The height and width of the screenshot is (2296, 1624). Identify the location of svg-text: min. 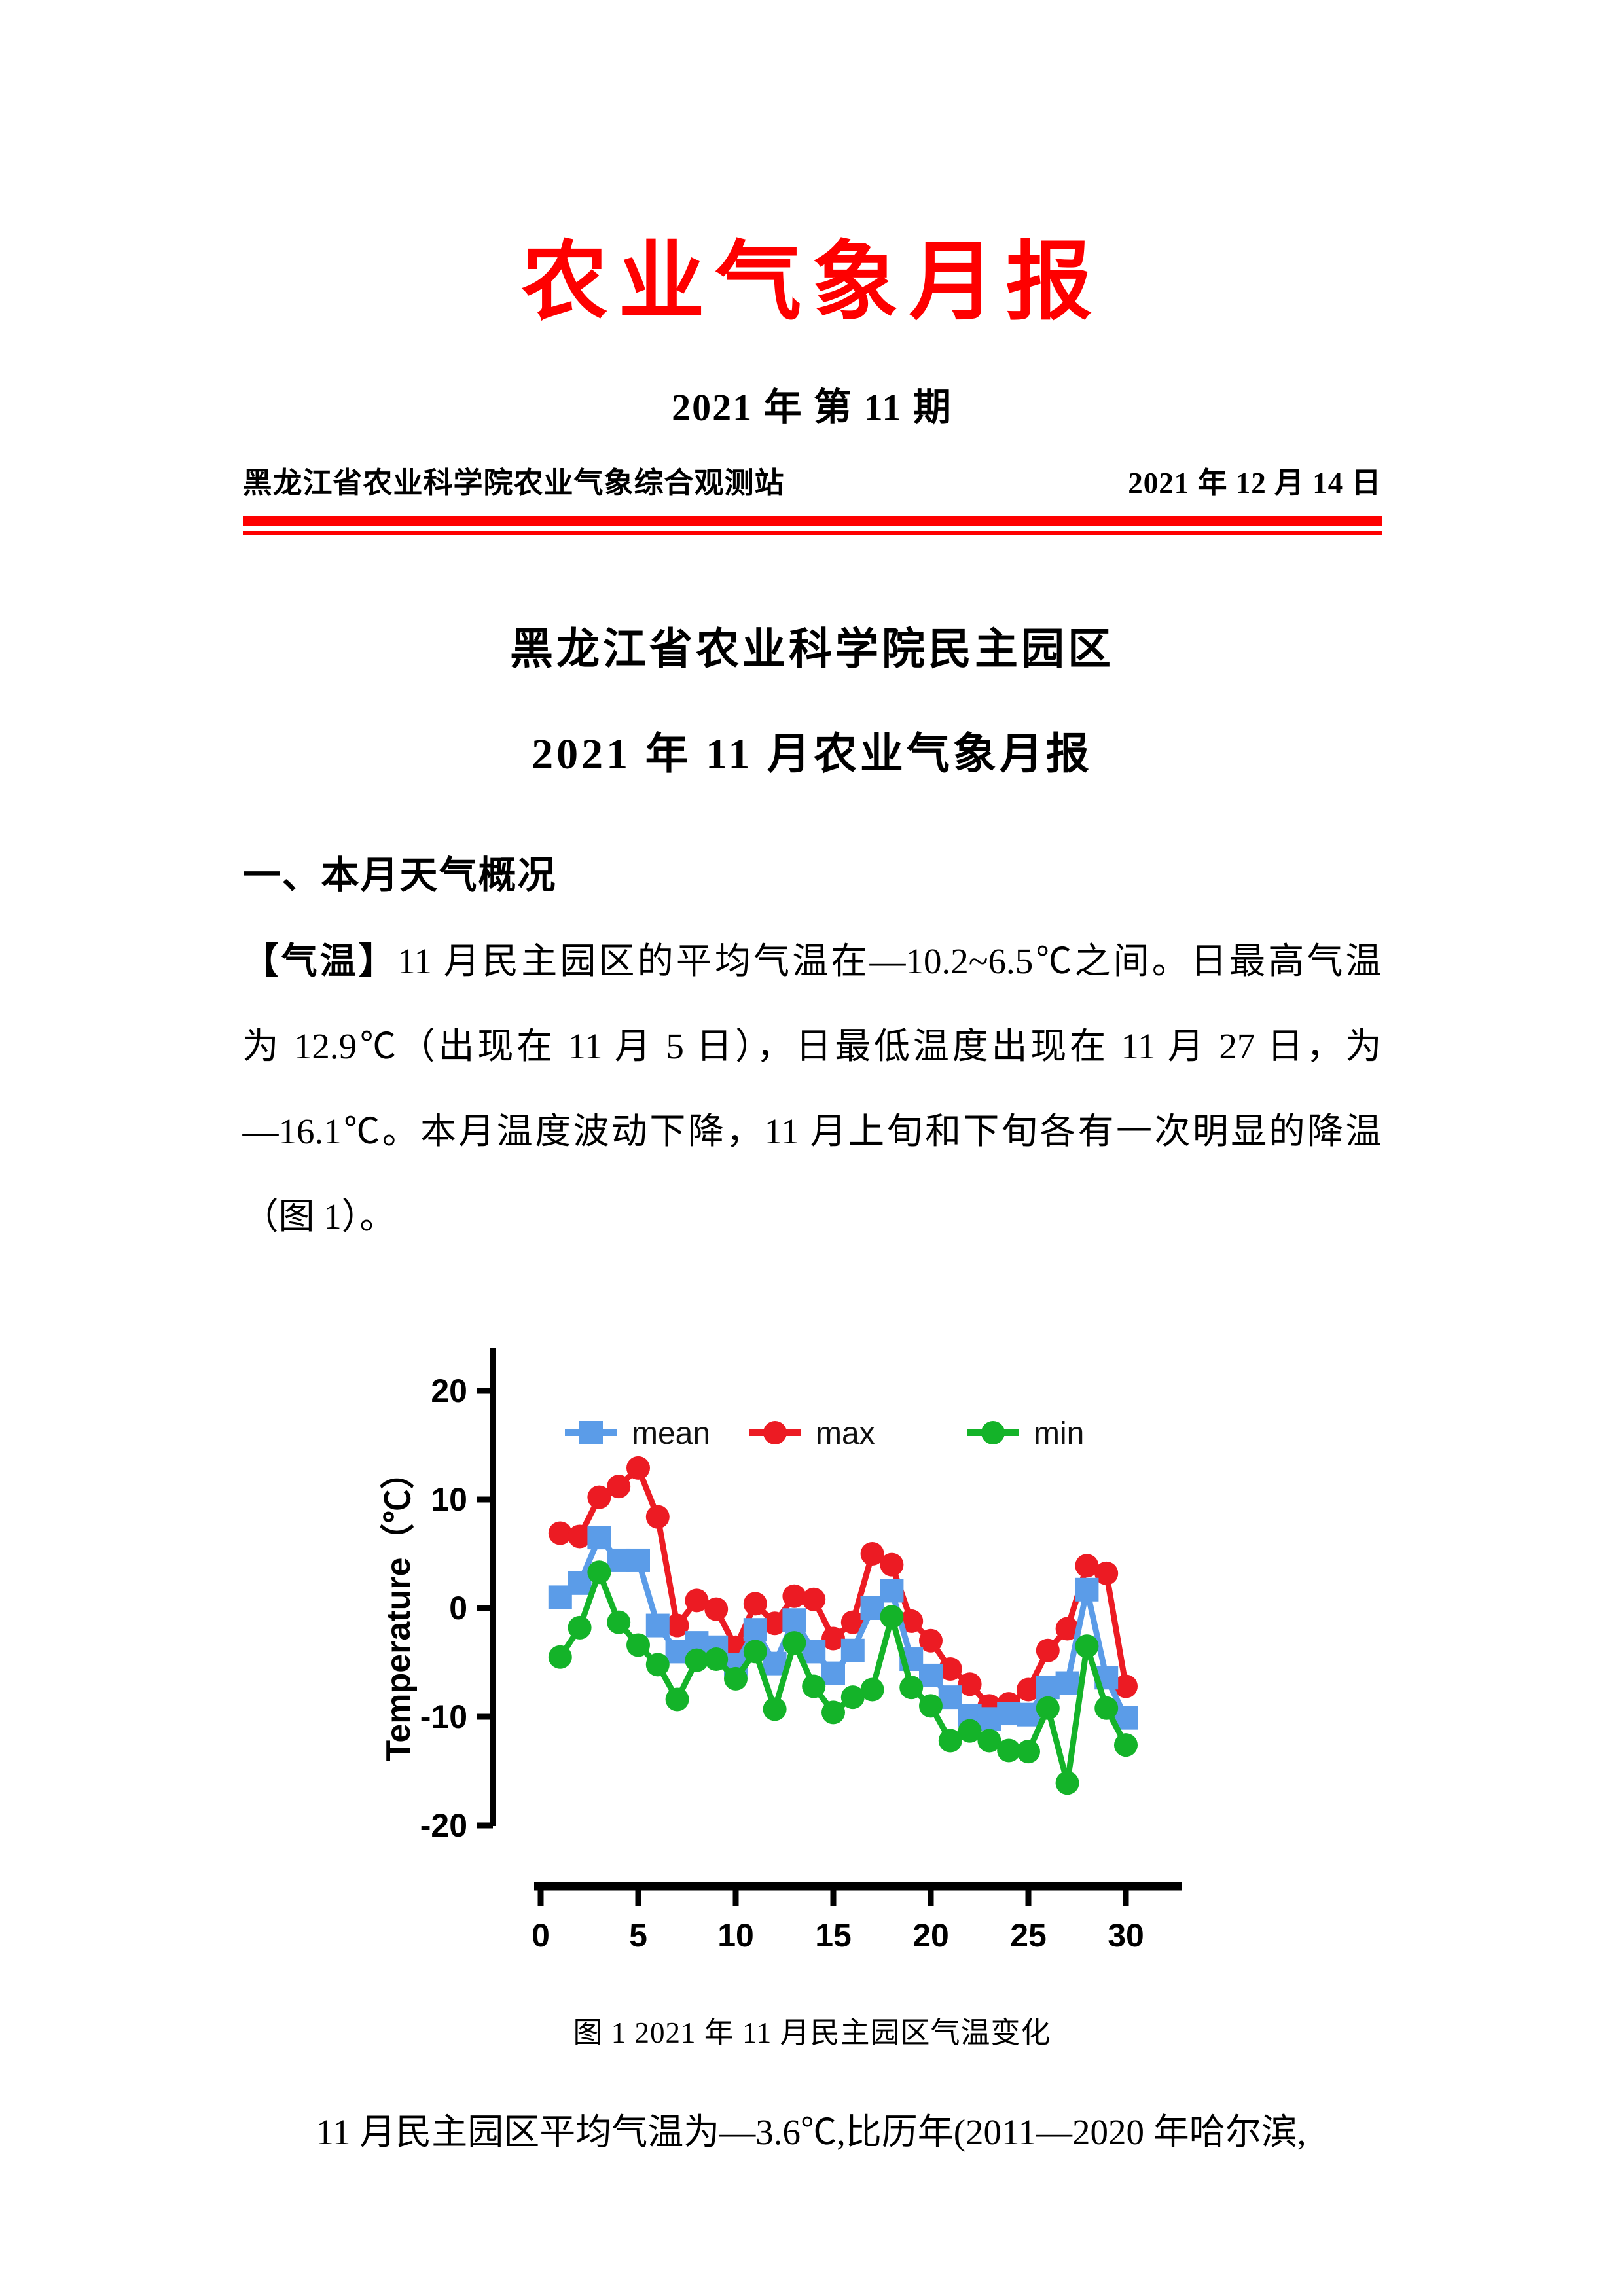
(1059, 1433).